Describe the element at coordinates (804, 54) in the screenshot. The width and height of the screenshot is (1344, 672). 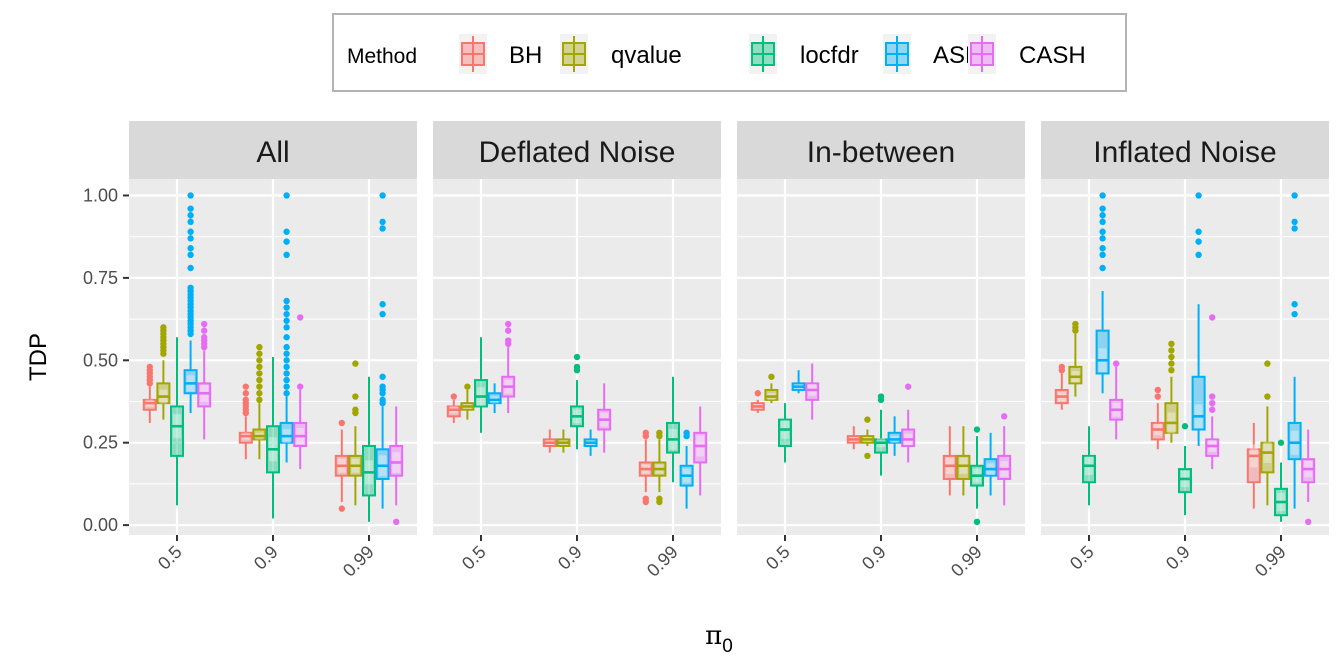
I see `legend-entry-locfdr: locfdr` at that location.